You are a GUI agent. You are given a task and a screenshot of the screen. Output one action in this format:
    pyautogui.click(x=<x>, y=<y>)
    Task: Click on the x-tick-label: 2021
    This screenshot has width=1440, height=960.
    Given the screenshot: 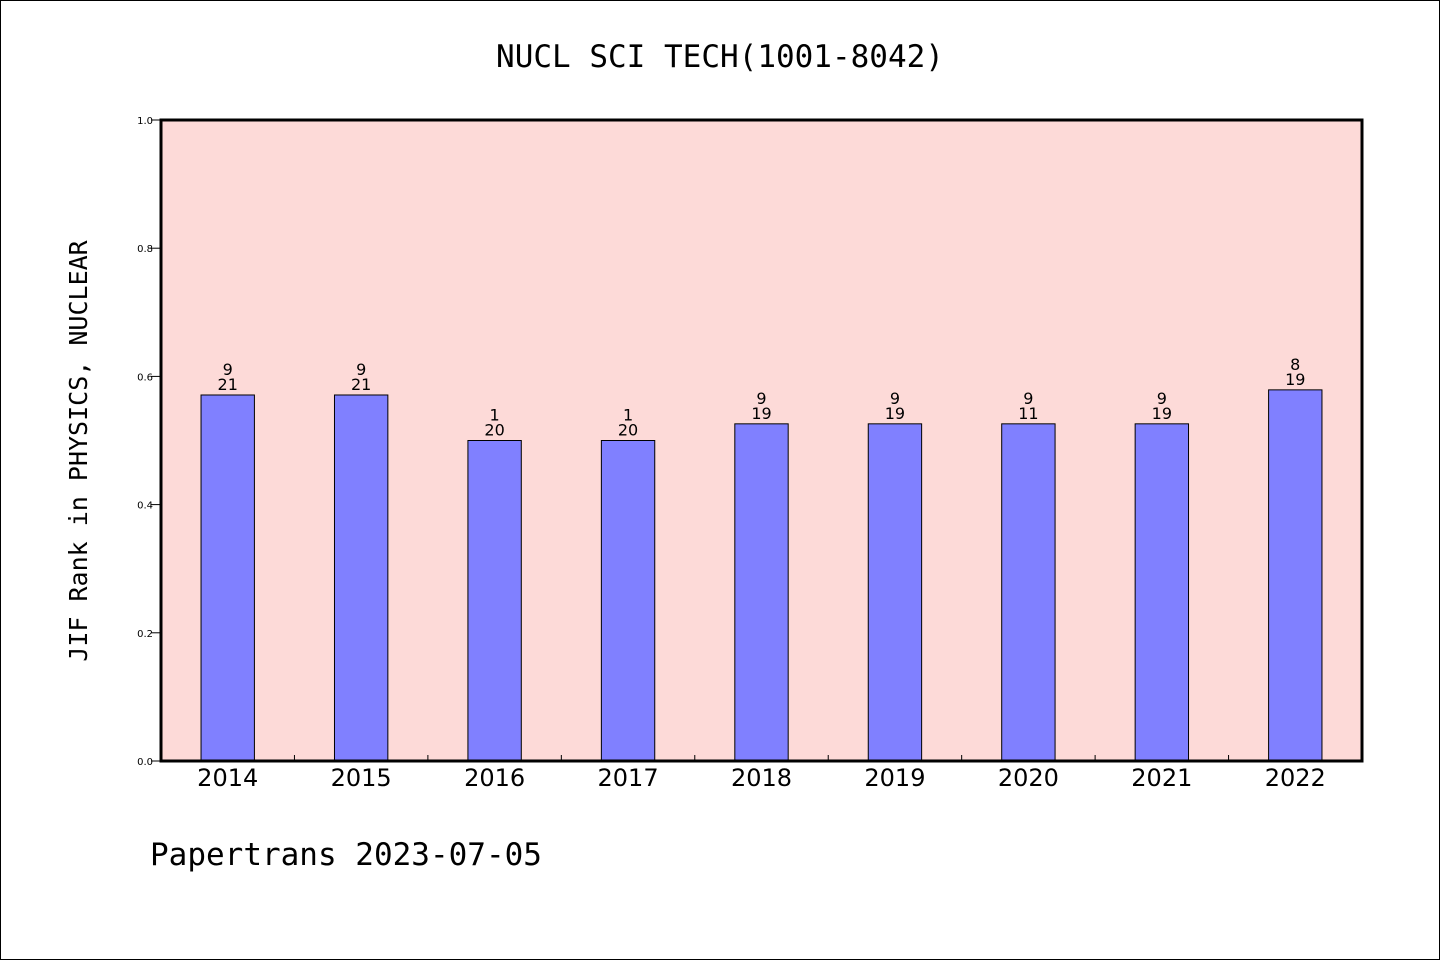 What is the action you would take?
    pyautogui.click(x=1161, y=778)
    